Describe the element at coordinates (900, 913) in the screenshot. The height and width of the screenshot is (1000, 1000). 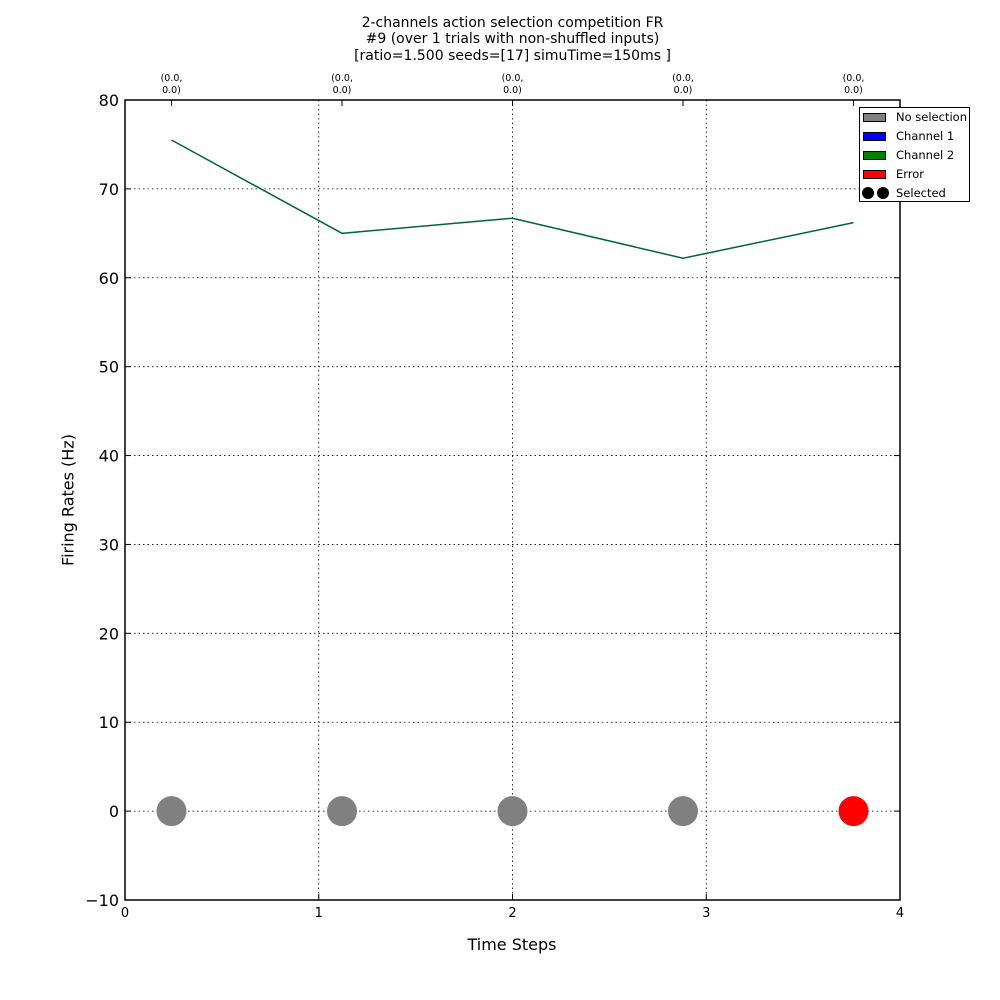
I see `x-tick-label: 4` at that location.